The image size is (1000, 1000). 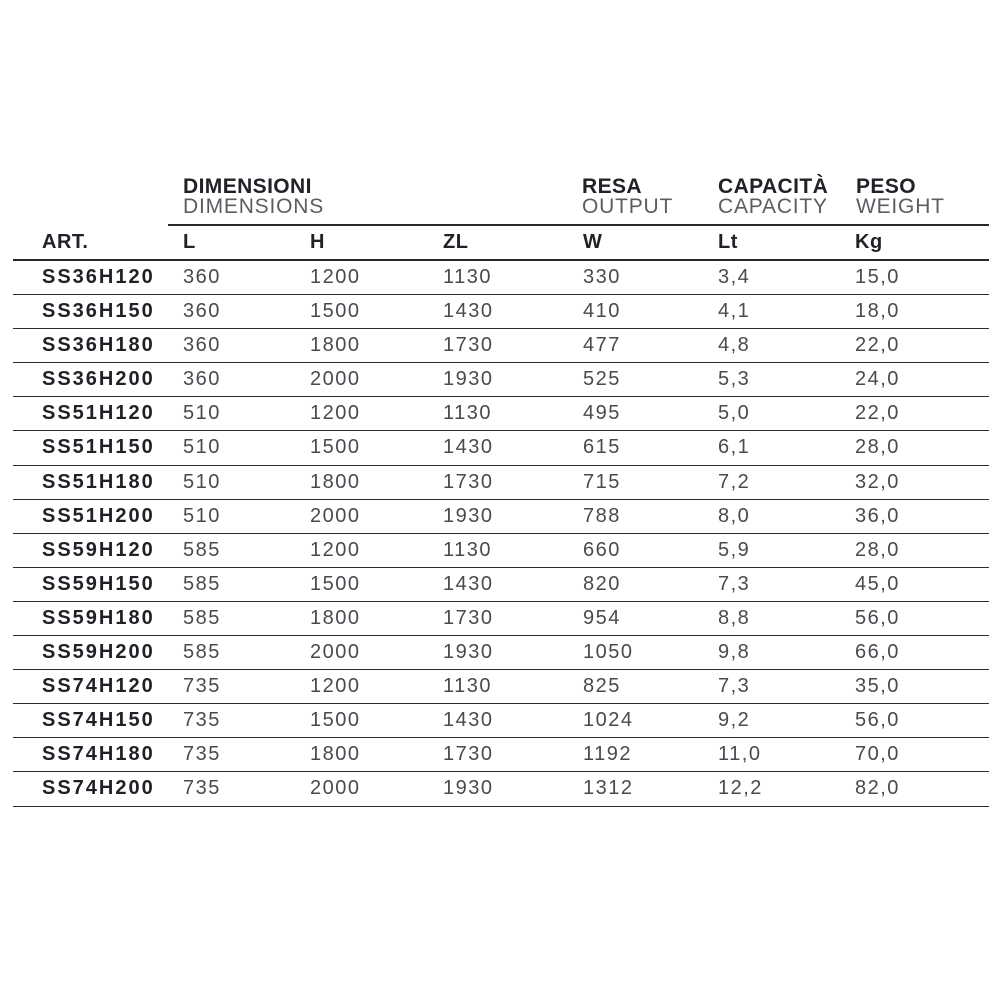 I want to click on cell-art: SS74H150, so click(x=98, y=720).